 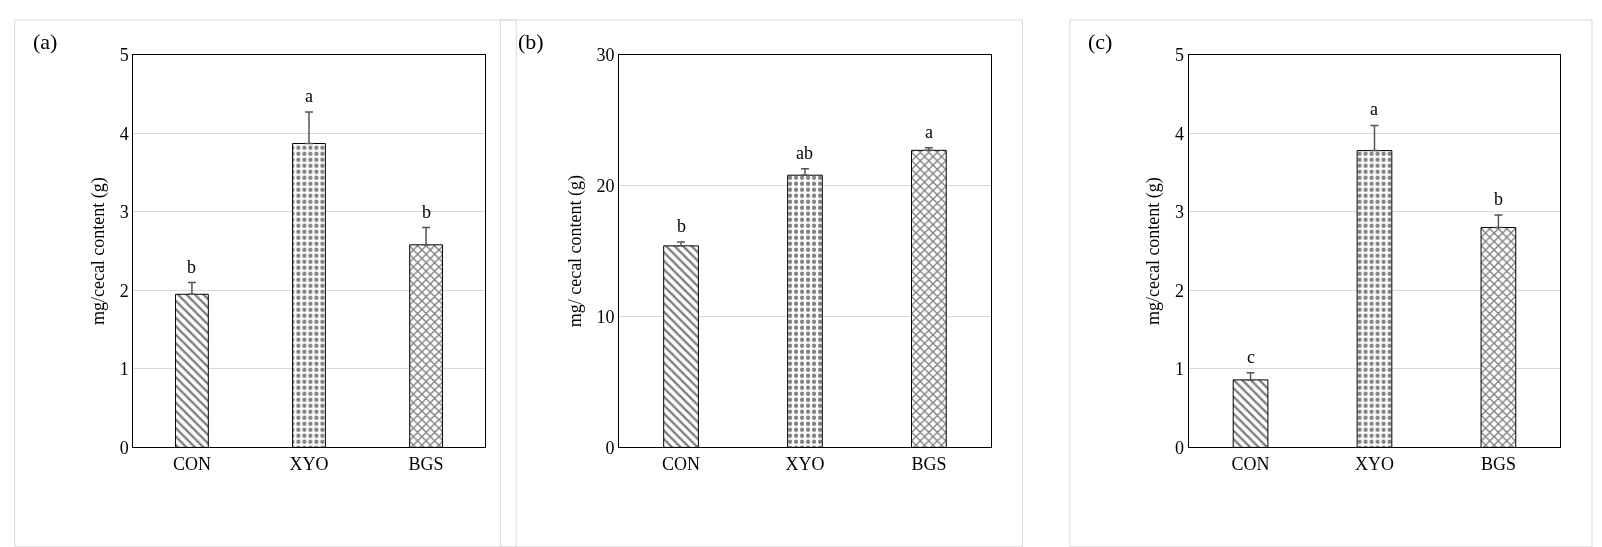 I want to click on y-tick-label: 20, so click(x=605, y=185).